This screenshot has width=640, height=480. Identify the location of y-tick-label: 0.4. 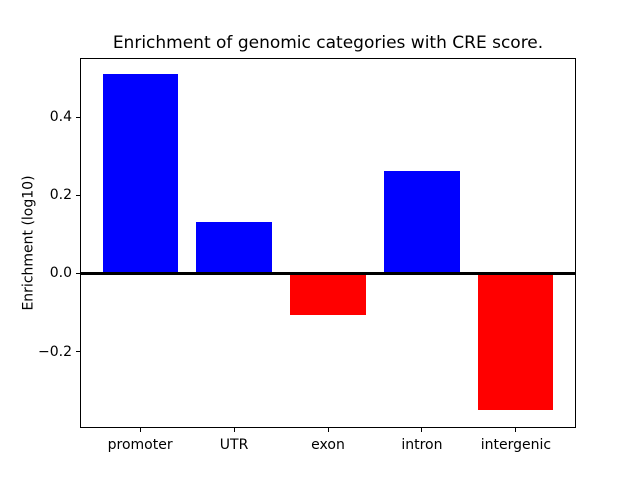
(60, 117).